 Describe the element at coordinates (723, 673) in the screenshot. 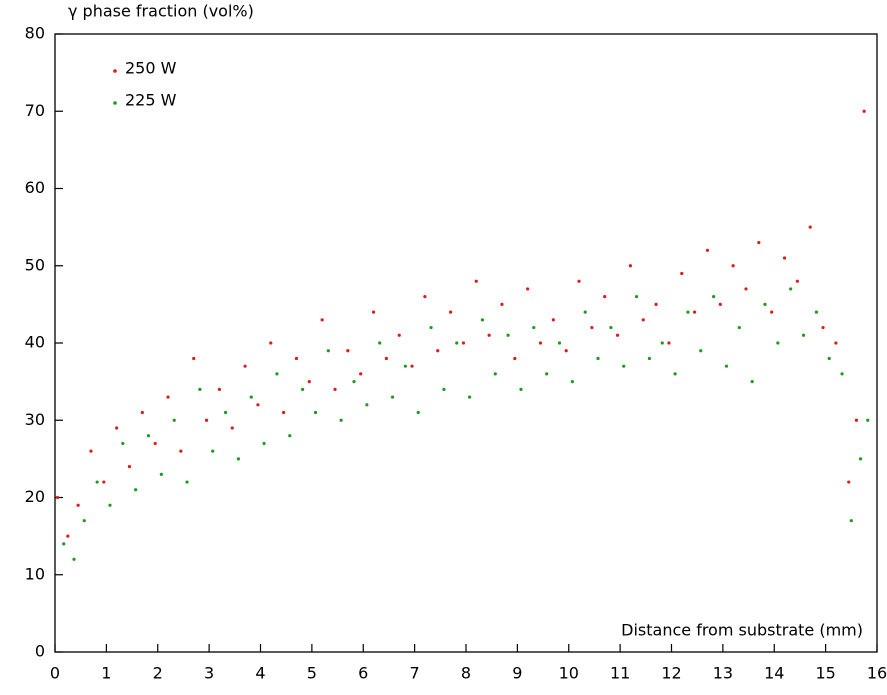

I see `x-tick-label: 13` at that location.